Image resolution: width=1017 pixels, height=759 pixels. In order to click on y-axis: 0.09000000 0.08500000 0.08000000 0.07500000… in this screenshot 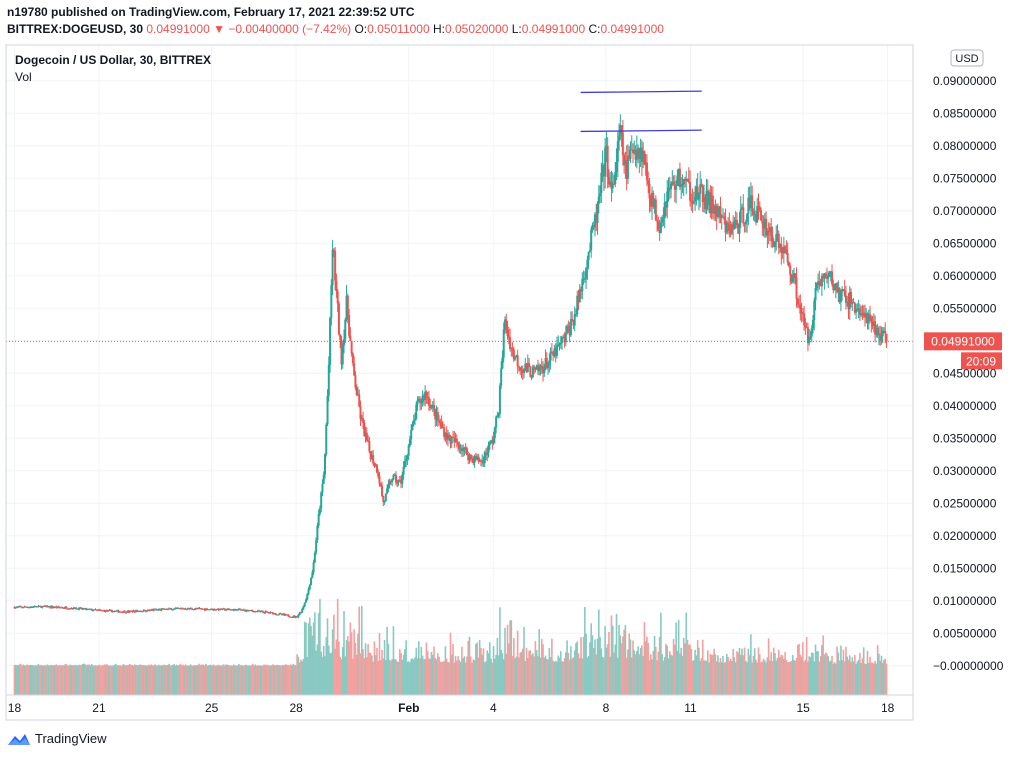, I will do `click(968, 373)`.